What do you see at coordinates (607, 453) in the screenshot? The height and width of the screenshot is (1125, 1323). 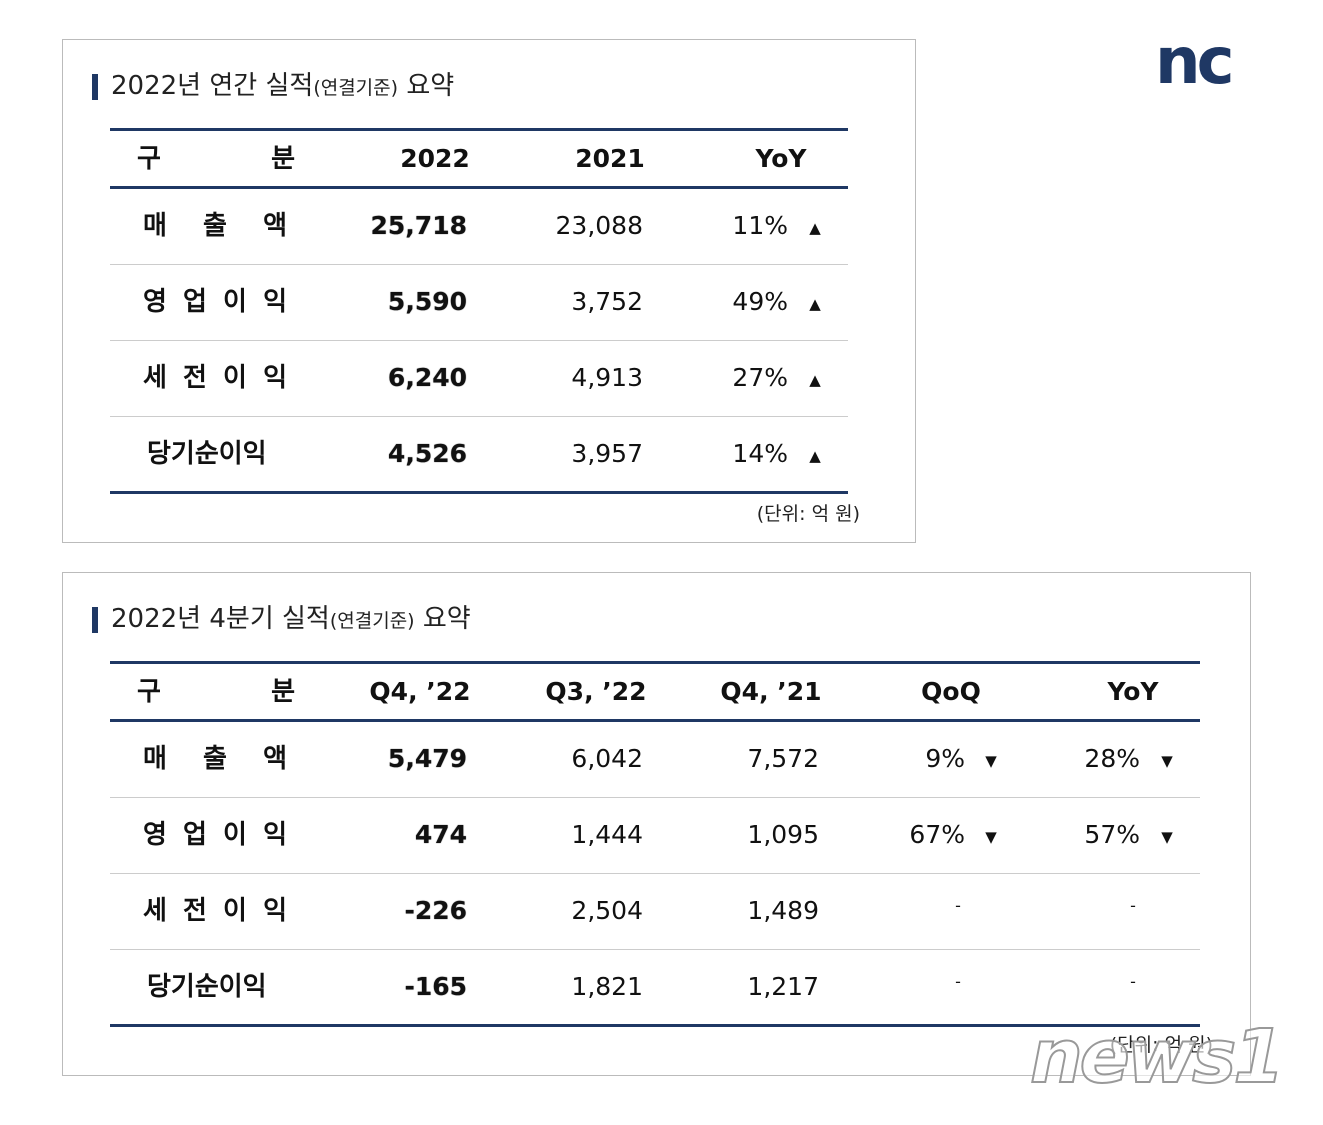 I see `cell-value: 3,957` at bounding box center [607, 453].